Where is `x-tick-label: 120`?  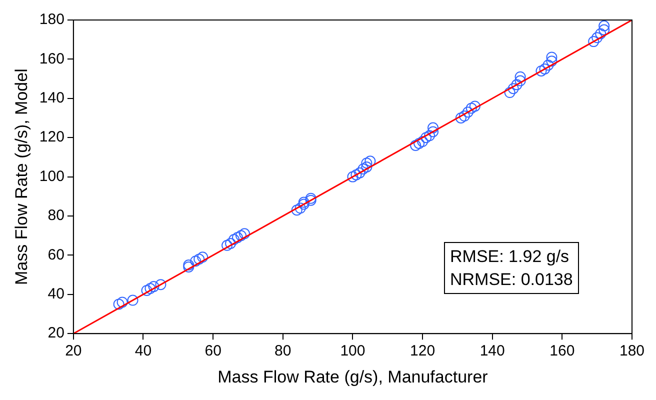
x-tick-label: 120 is located at coordinates (423, 351).